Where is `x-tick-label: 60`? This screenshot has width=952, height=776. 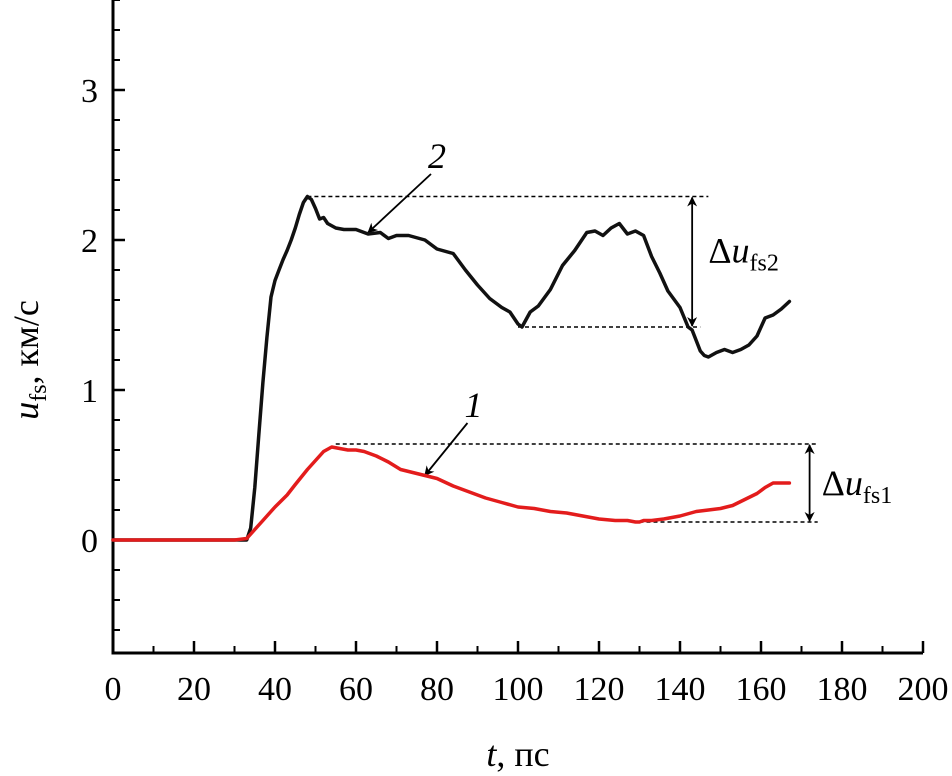
x-tick-label: 60 is located at coordinates (356, 689).